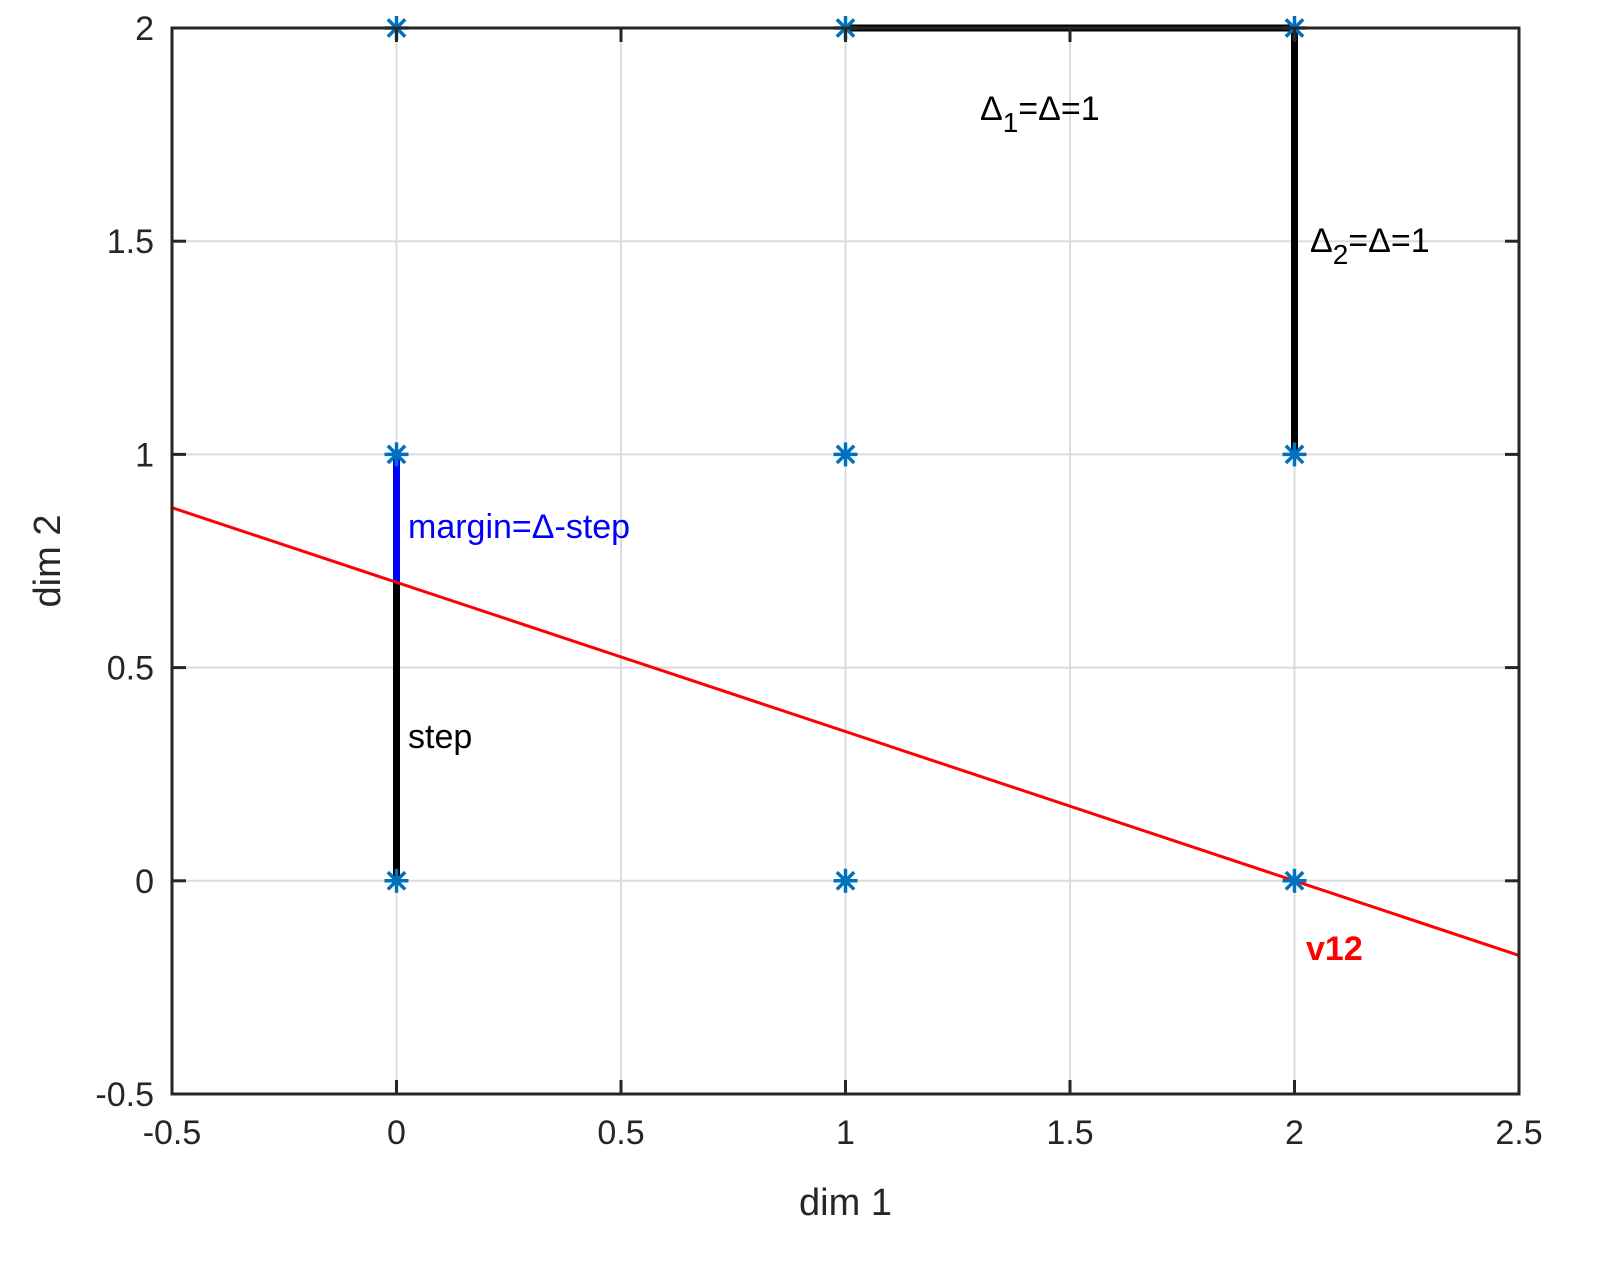  Describe the element at coordinates (1341, 254) in the screenshot. I see `delta2-subscript: 2` at that location.